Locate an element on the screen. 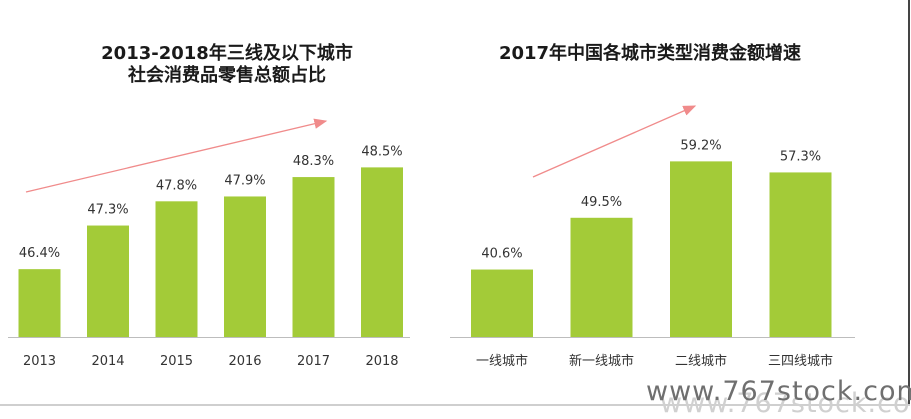  bar-2016 is located at coordinates (245, 266).